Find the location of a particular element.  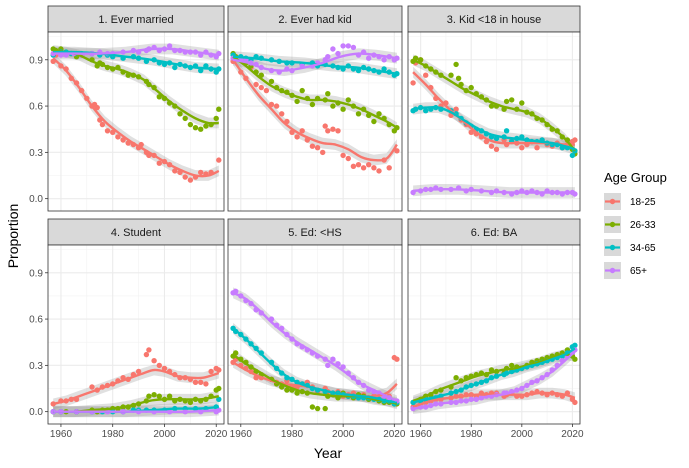

panel-2: 2. Ever had kid is located at coordinates (315, 108).